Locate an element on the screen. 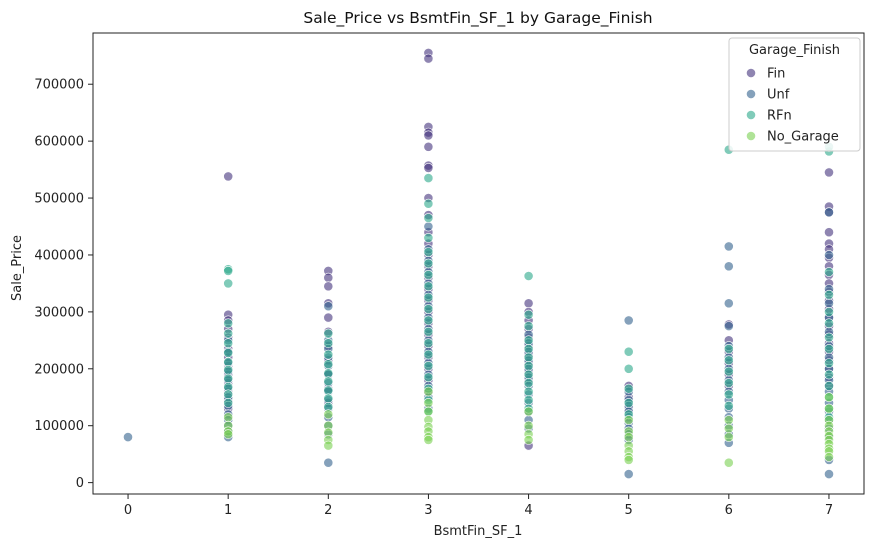  x-tick-label: 6 is located at coordinates (729, 510).